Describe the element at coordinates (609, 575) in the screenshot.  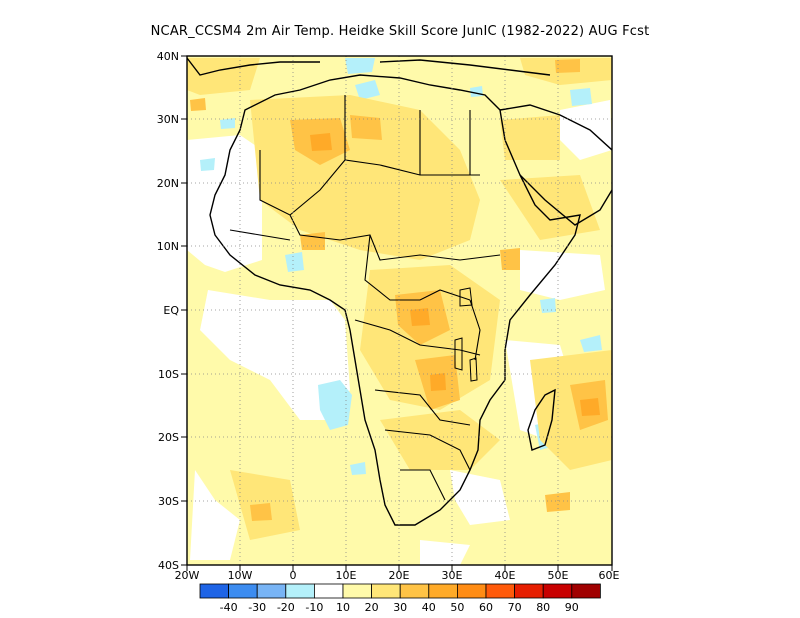
I see `x-tick-label: 60E` at that location.